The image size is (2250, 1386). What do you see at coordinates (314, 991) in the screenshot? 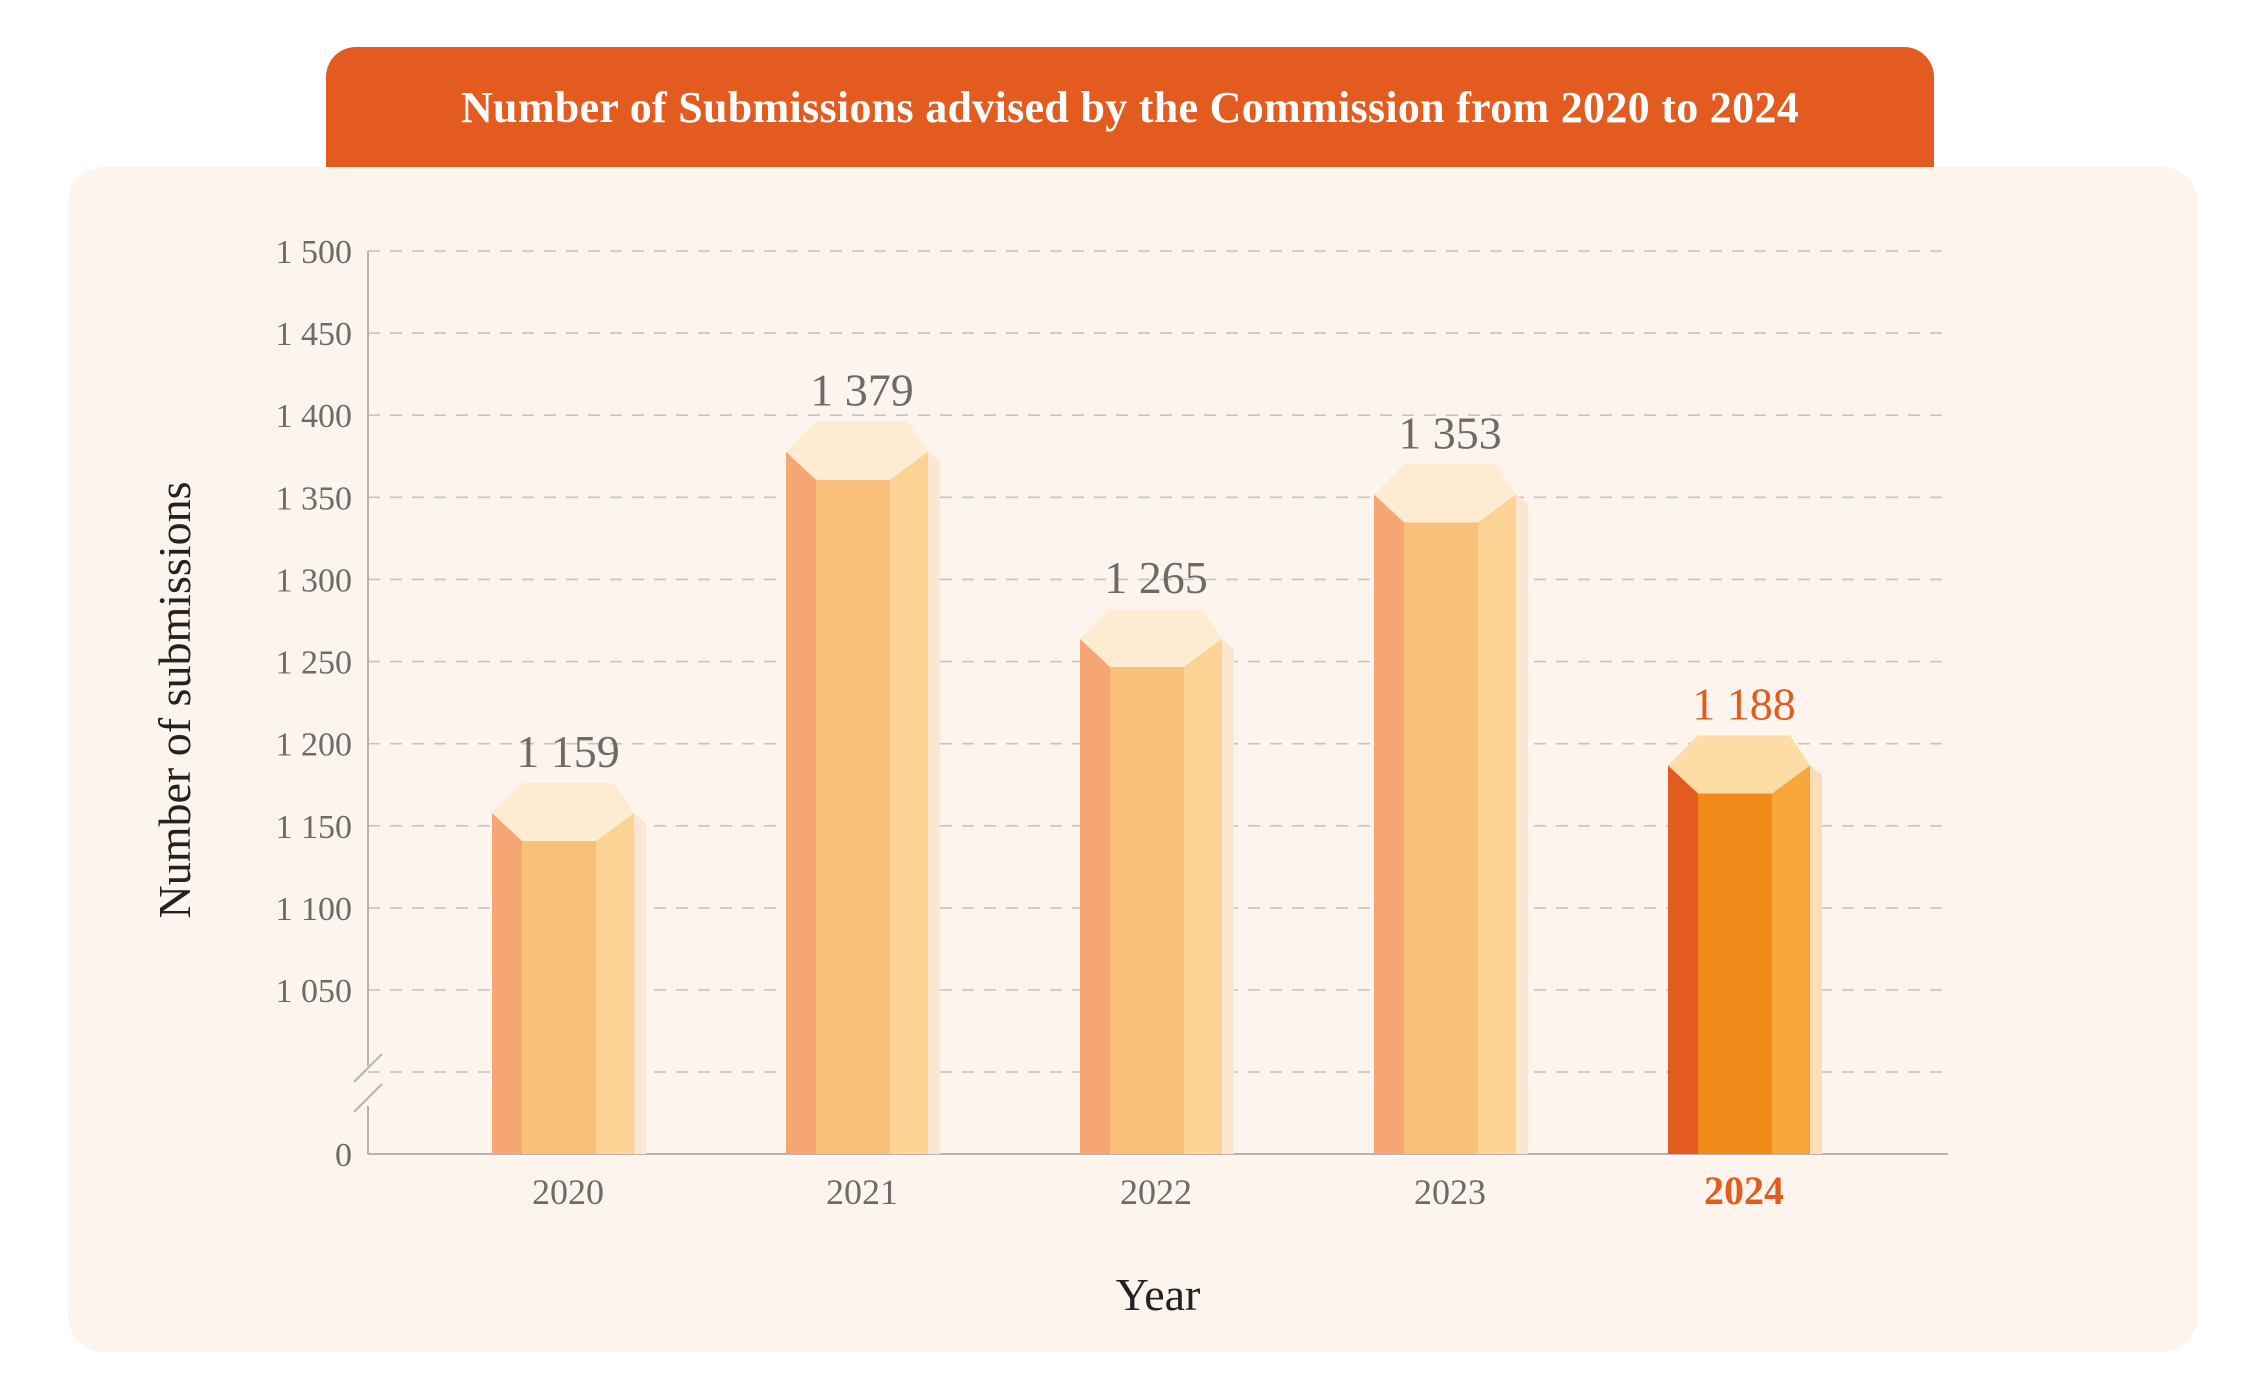
I see `y-tick-label: 1 050` at bounding box center [314, 991].